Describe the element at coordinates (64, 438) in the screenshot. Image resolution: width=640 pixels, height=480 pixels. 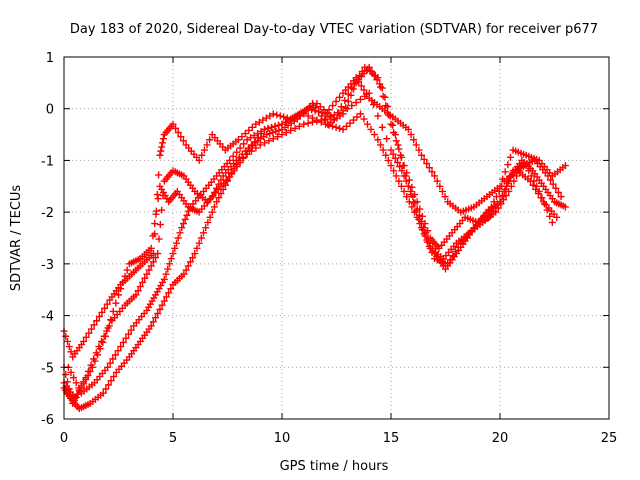
I see `x-tick-label: 0` at that location.